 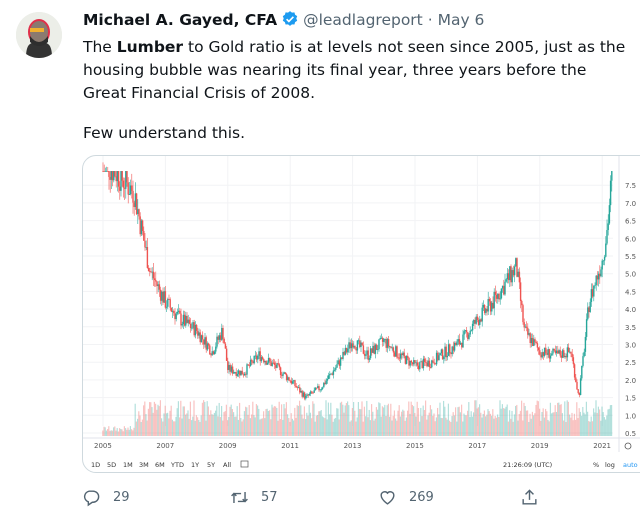 What do you see at coordinates (106, 497) in the screenshot?
I see `reply-button: 29` at bounding box center [106, 497].